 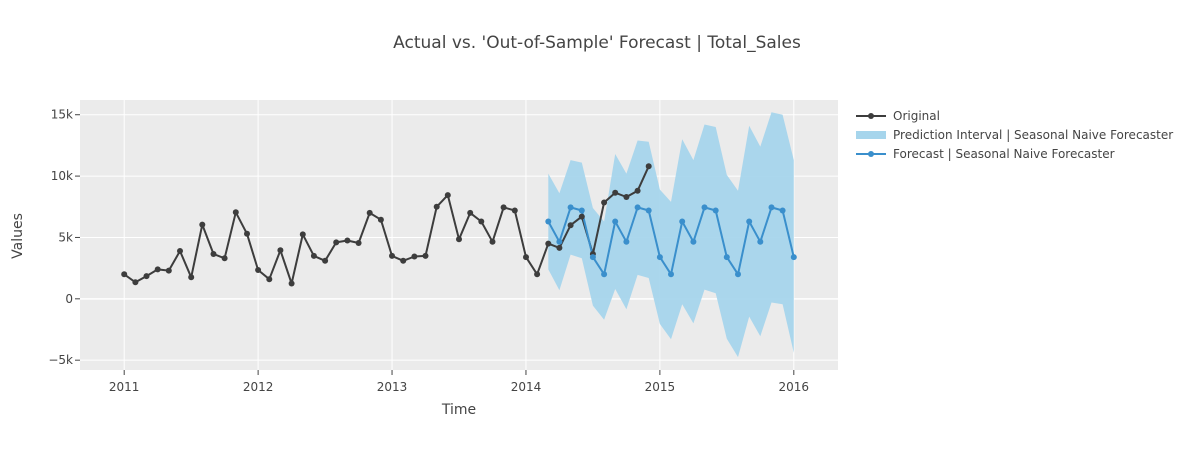 What do you see at coordinates (1004, 153) in the screenshot?
I see `legend-label-forecast: Forecast | Seasonal Naive Forecaster` at bounding box center [1004, 153].